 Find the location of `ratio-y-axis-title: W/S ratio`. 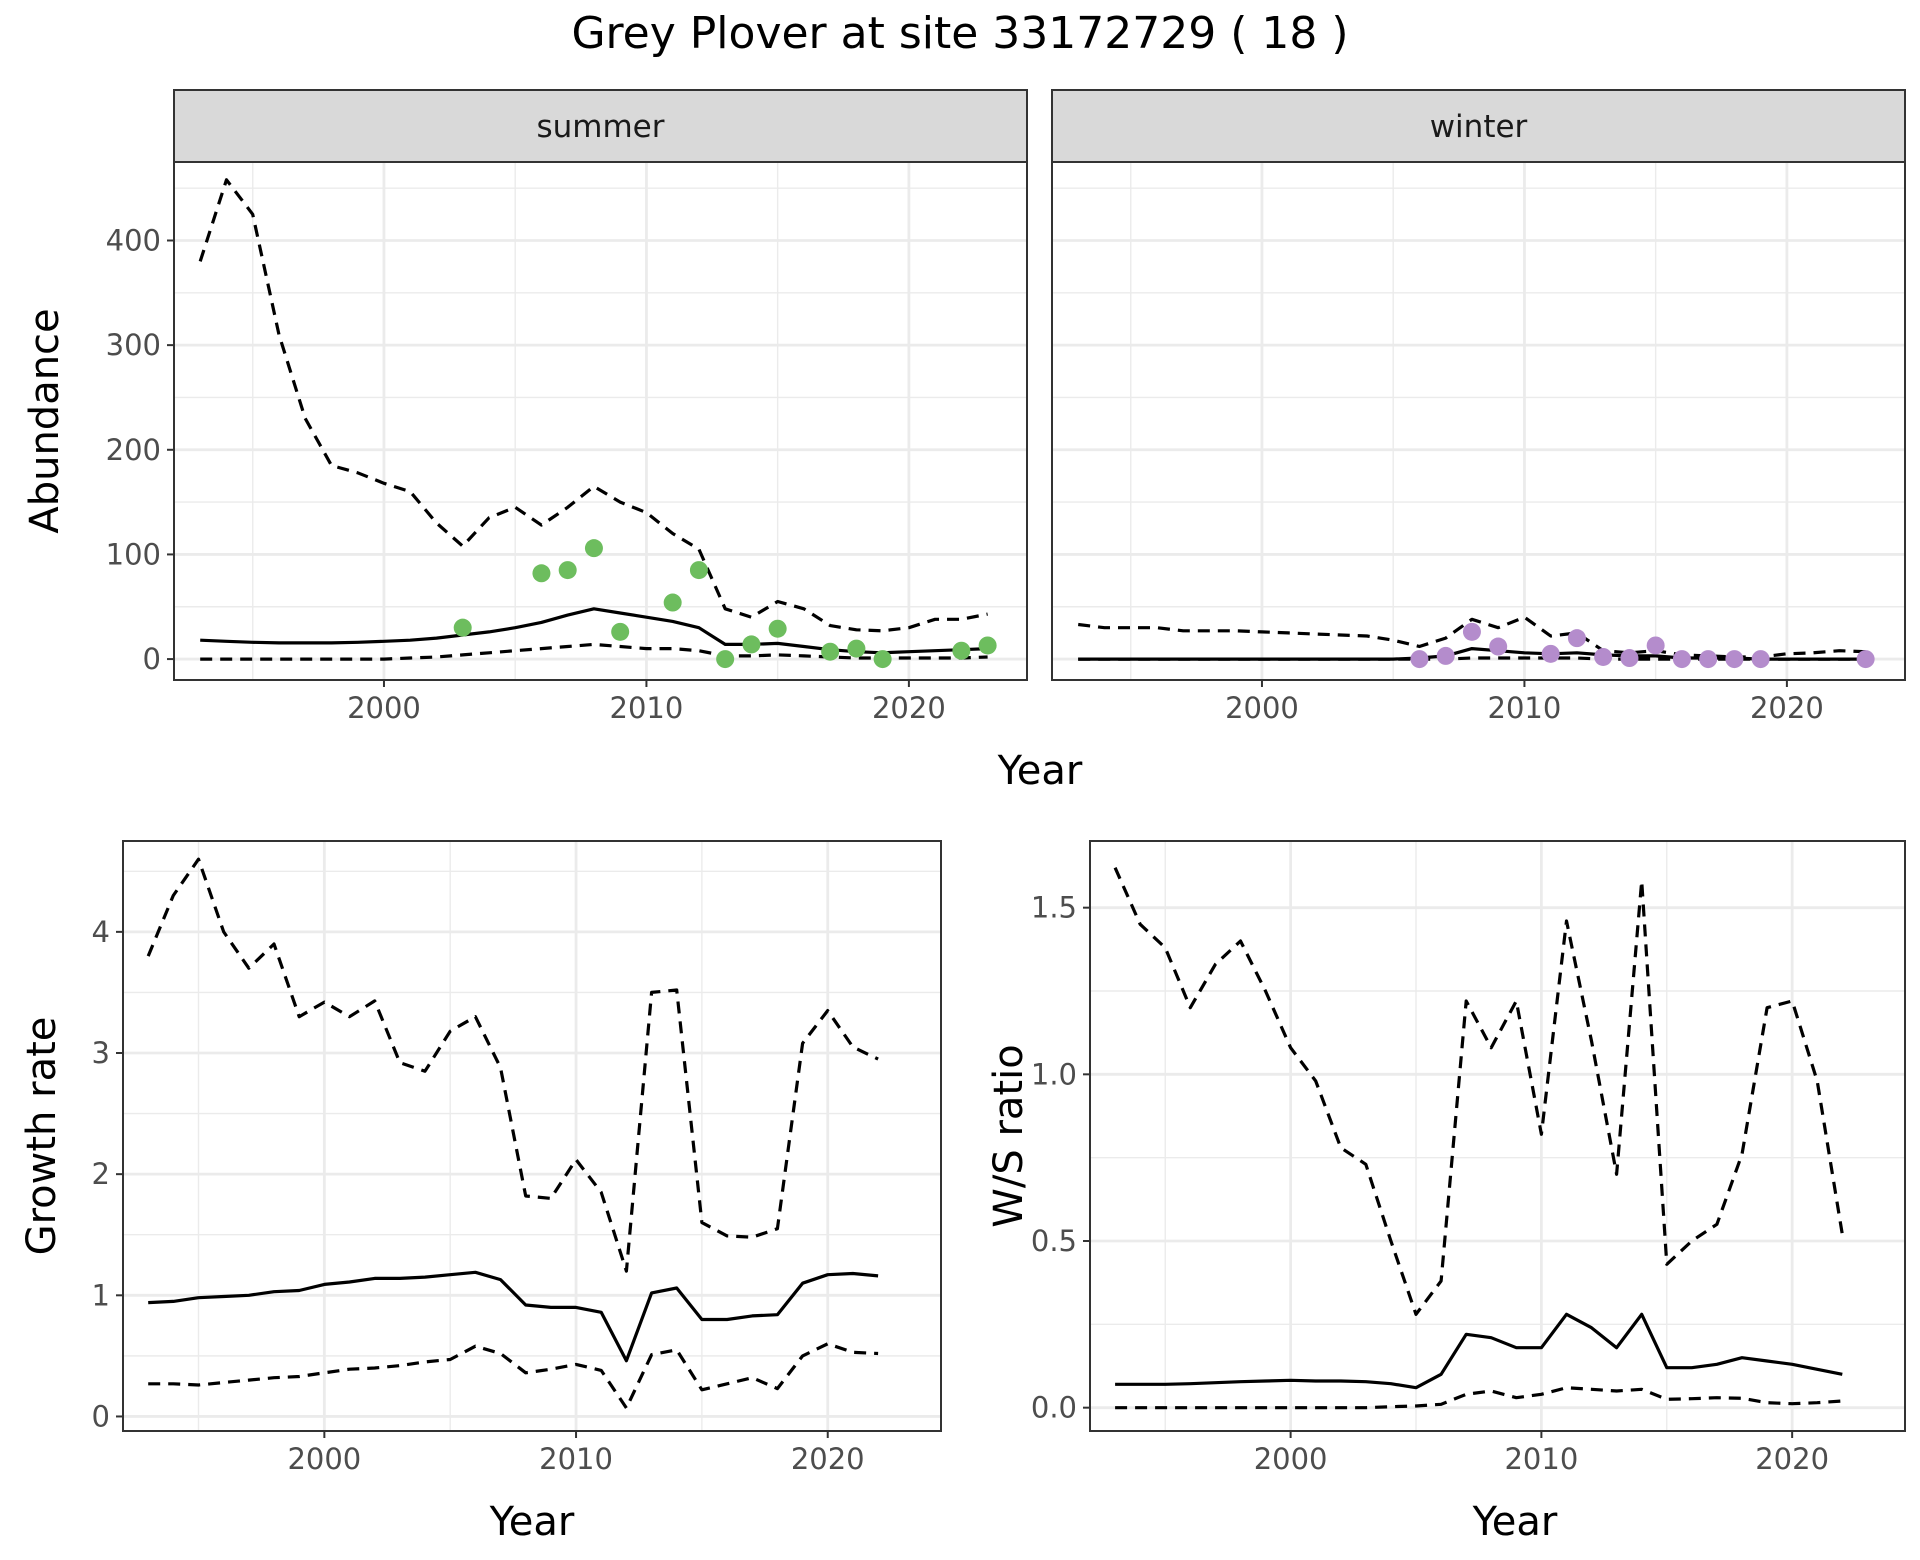

ratio-y-axis-title: W/S ratio is located at coordinates (1009, 1135).